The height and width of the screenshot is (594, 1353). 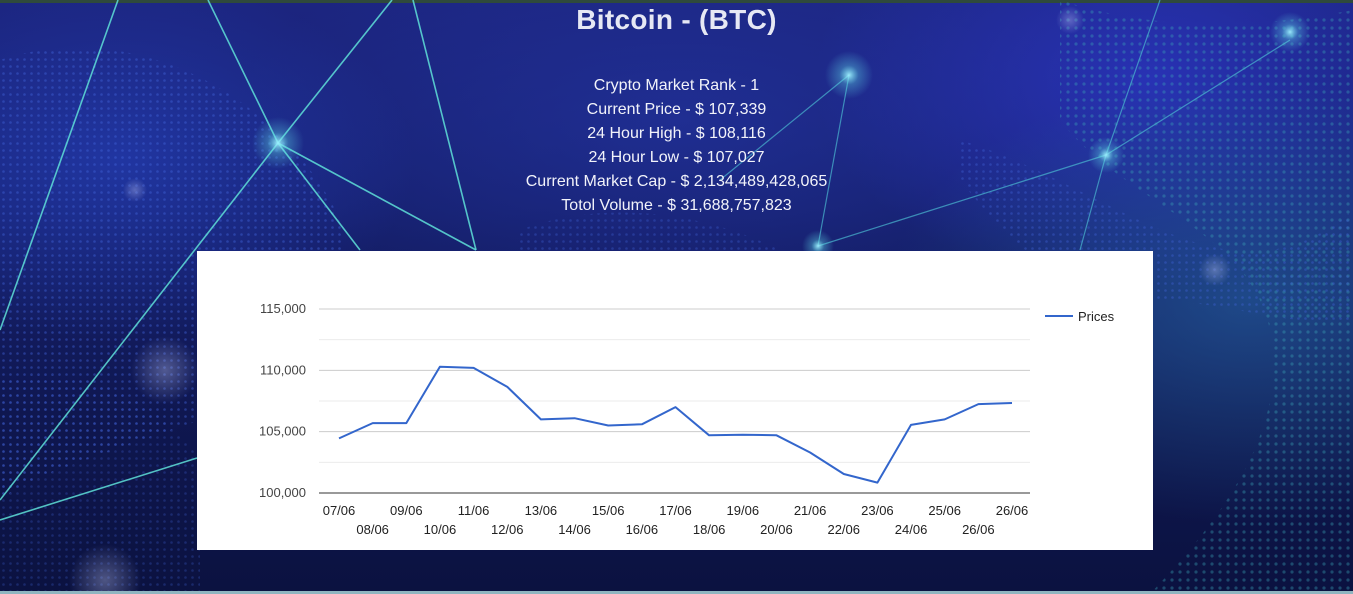 What do you see at coordinates (339, 510) in the screenshot?
I see `x-tick-label: 07/06` at bounding box center [339, 510].